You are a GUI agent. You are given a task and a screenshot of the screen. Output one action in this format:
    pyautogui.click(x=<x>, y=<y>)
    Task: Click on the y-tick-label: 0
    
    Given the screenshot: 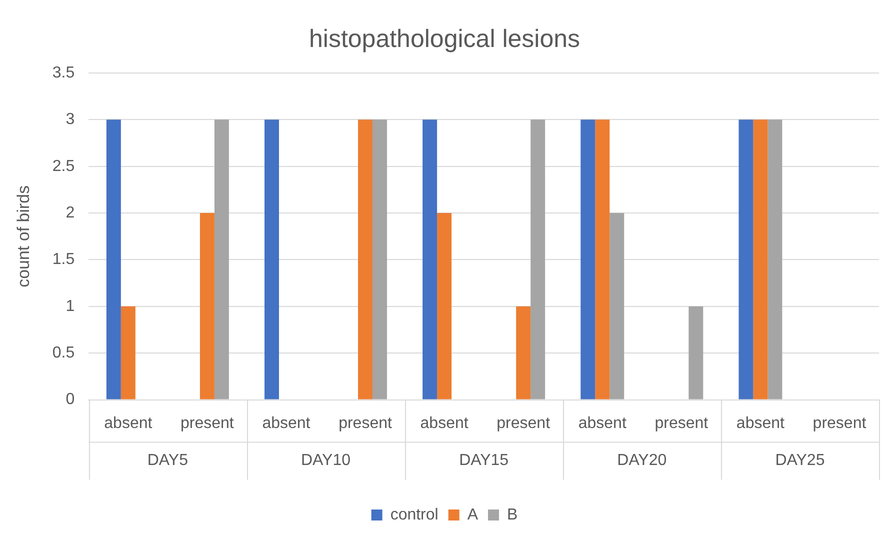 What is the action you would take?
    pyautogui.click(x=70, y=399)
    